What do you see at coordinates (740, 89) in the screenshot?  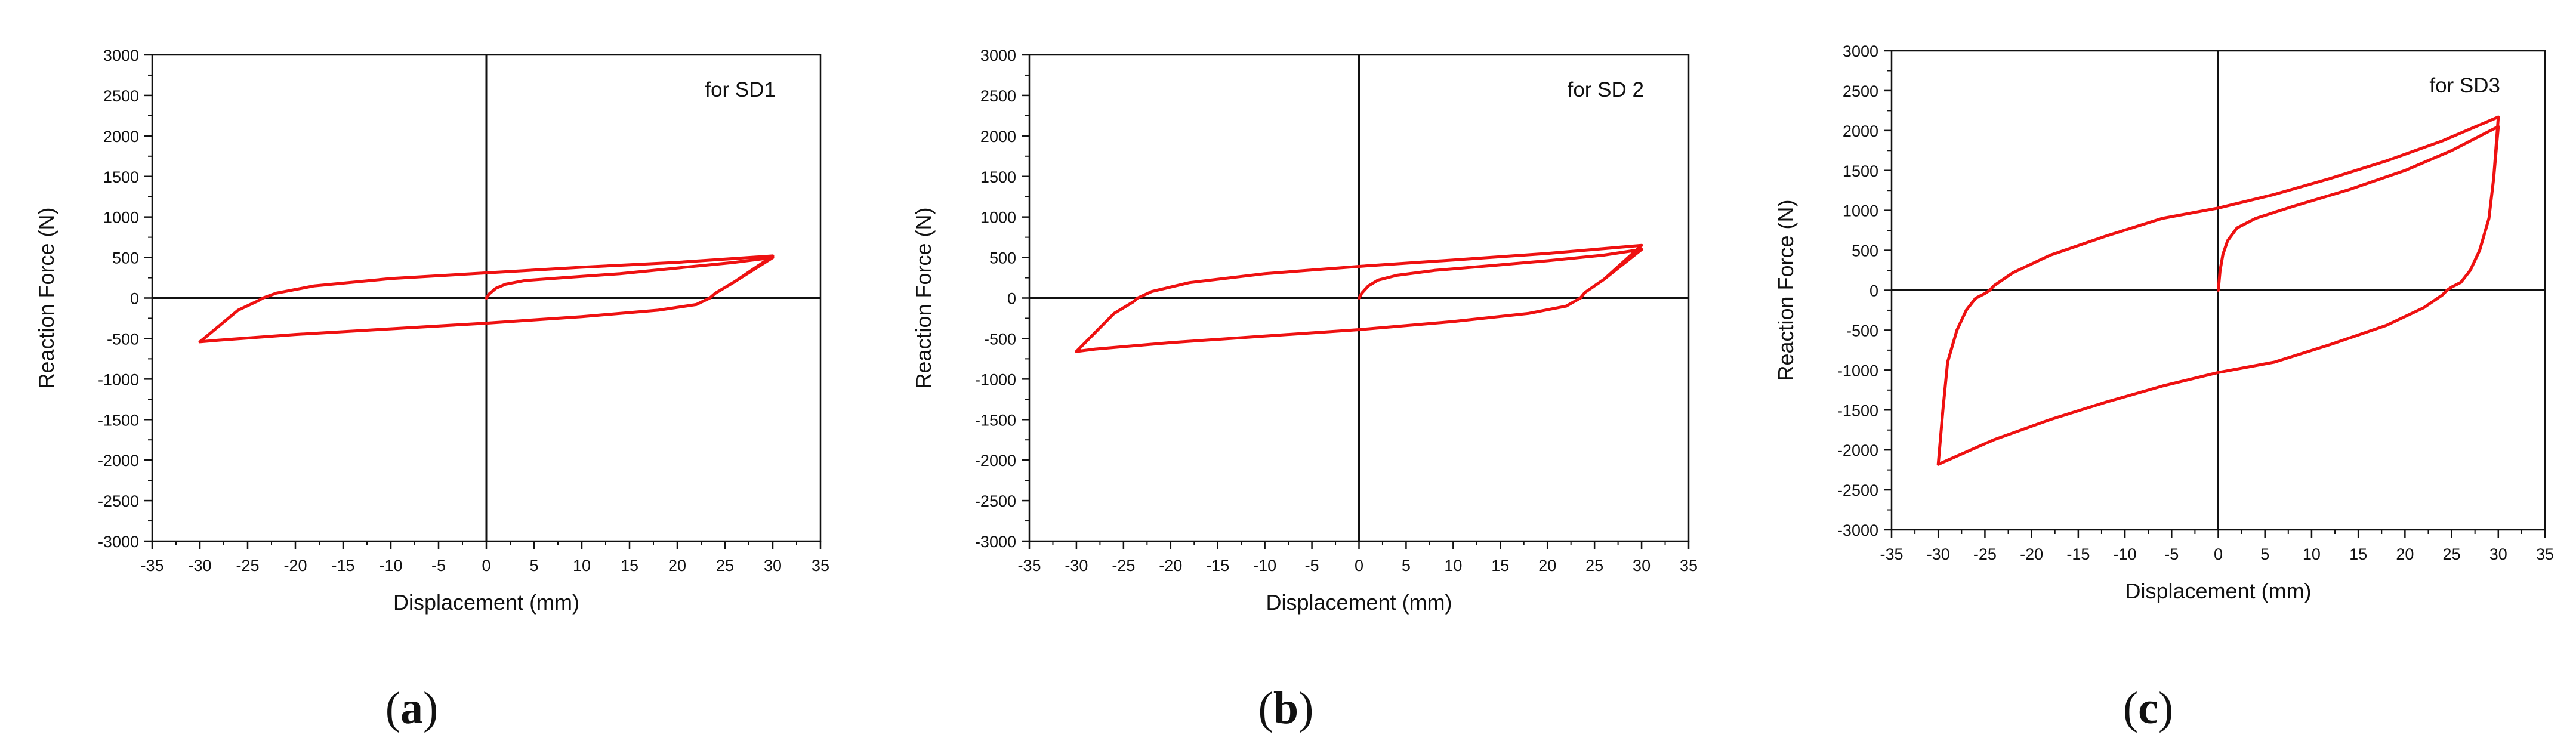 I see `series-annotation: for SD1` at bounding box center [740, 89].